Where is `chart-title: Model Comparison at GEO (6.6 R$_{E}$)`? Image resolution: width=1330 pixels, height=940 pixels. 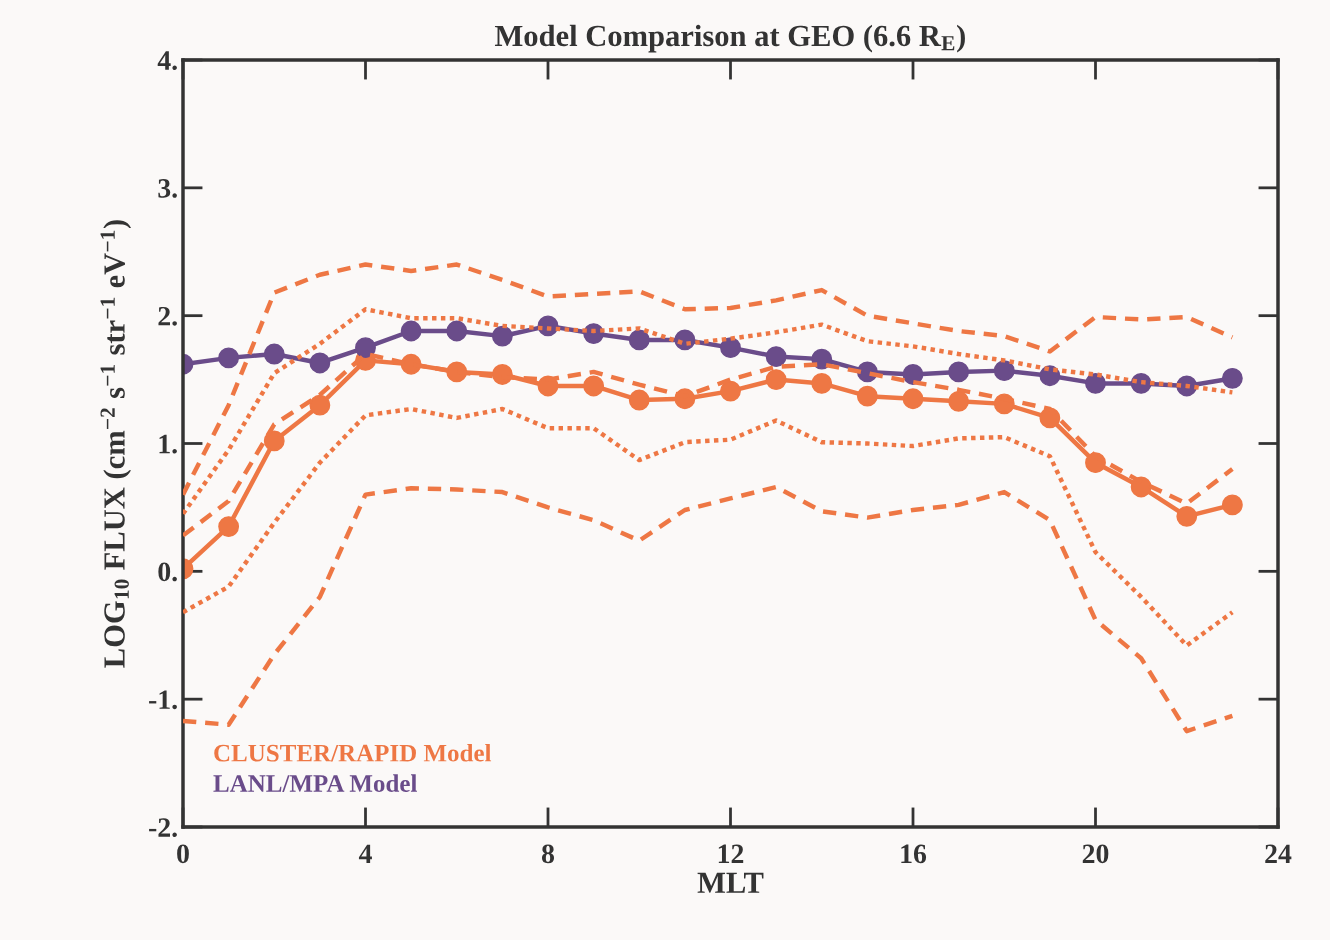 chart-title: Model Comparison at GEO (6.6 R$_{E}$) is located at coordinates (729, 38).